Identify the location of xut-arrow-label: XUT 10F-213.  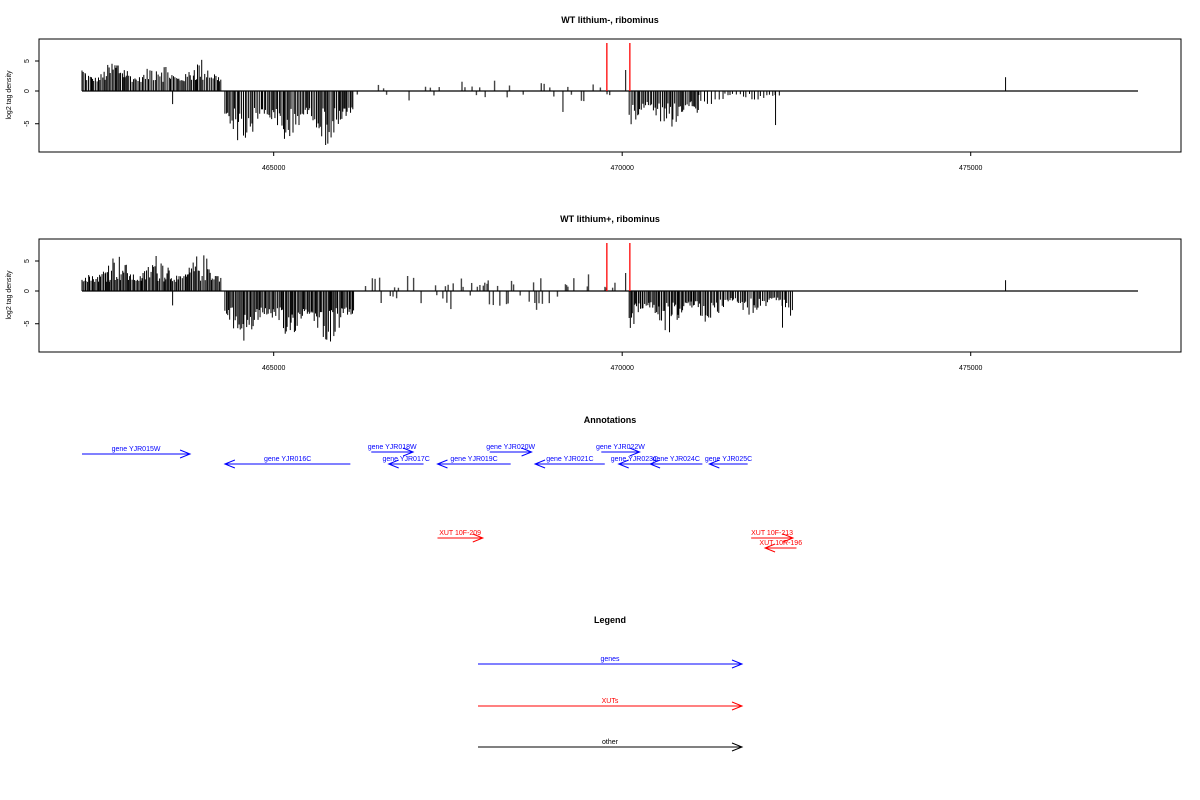
(772, 533).